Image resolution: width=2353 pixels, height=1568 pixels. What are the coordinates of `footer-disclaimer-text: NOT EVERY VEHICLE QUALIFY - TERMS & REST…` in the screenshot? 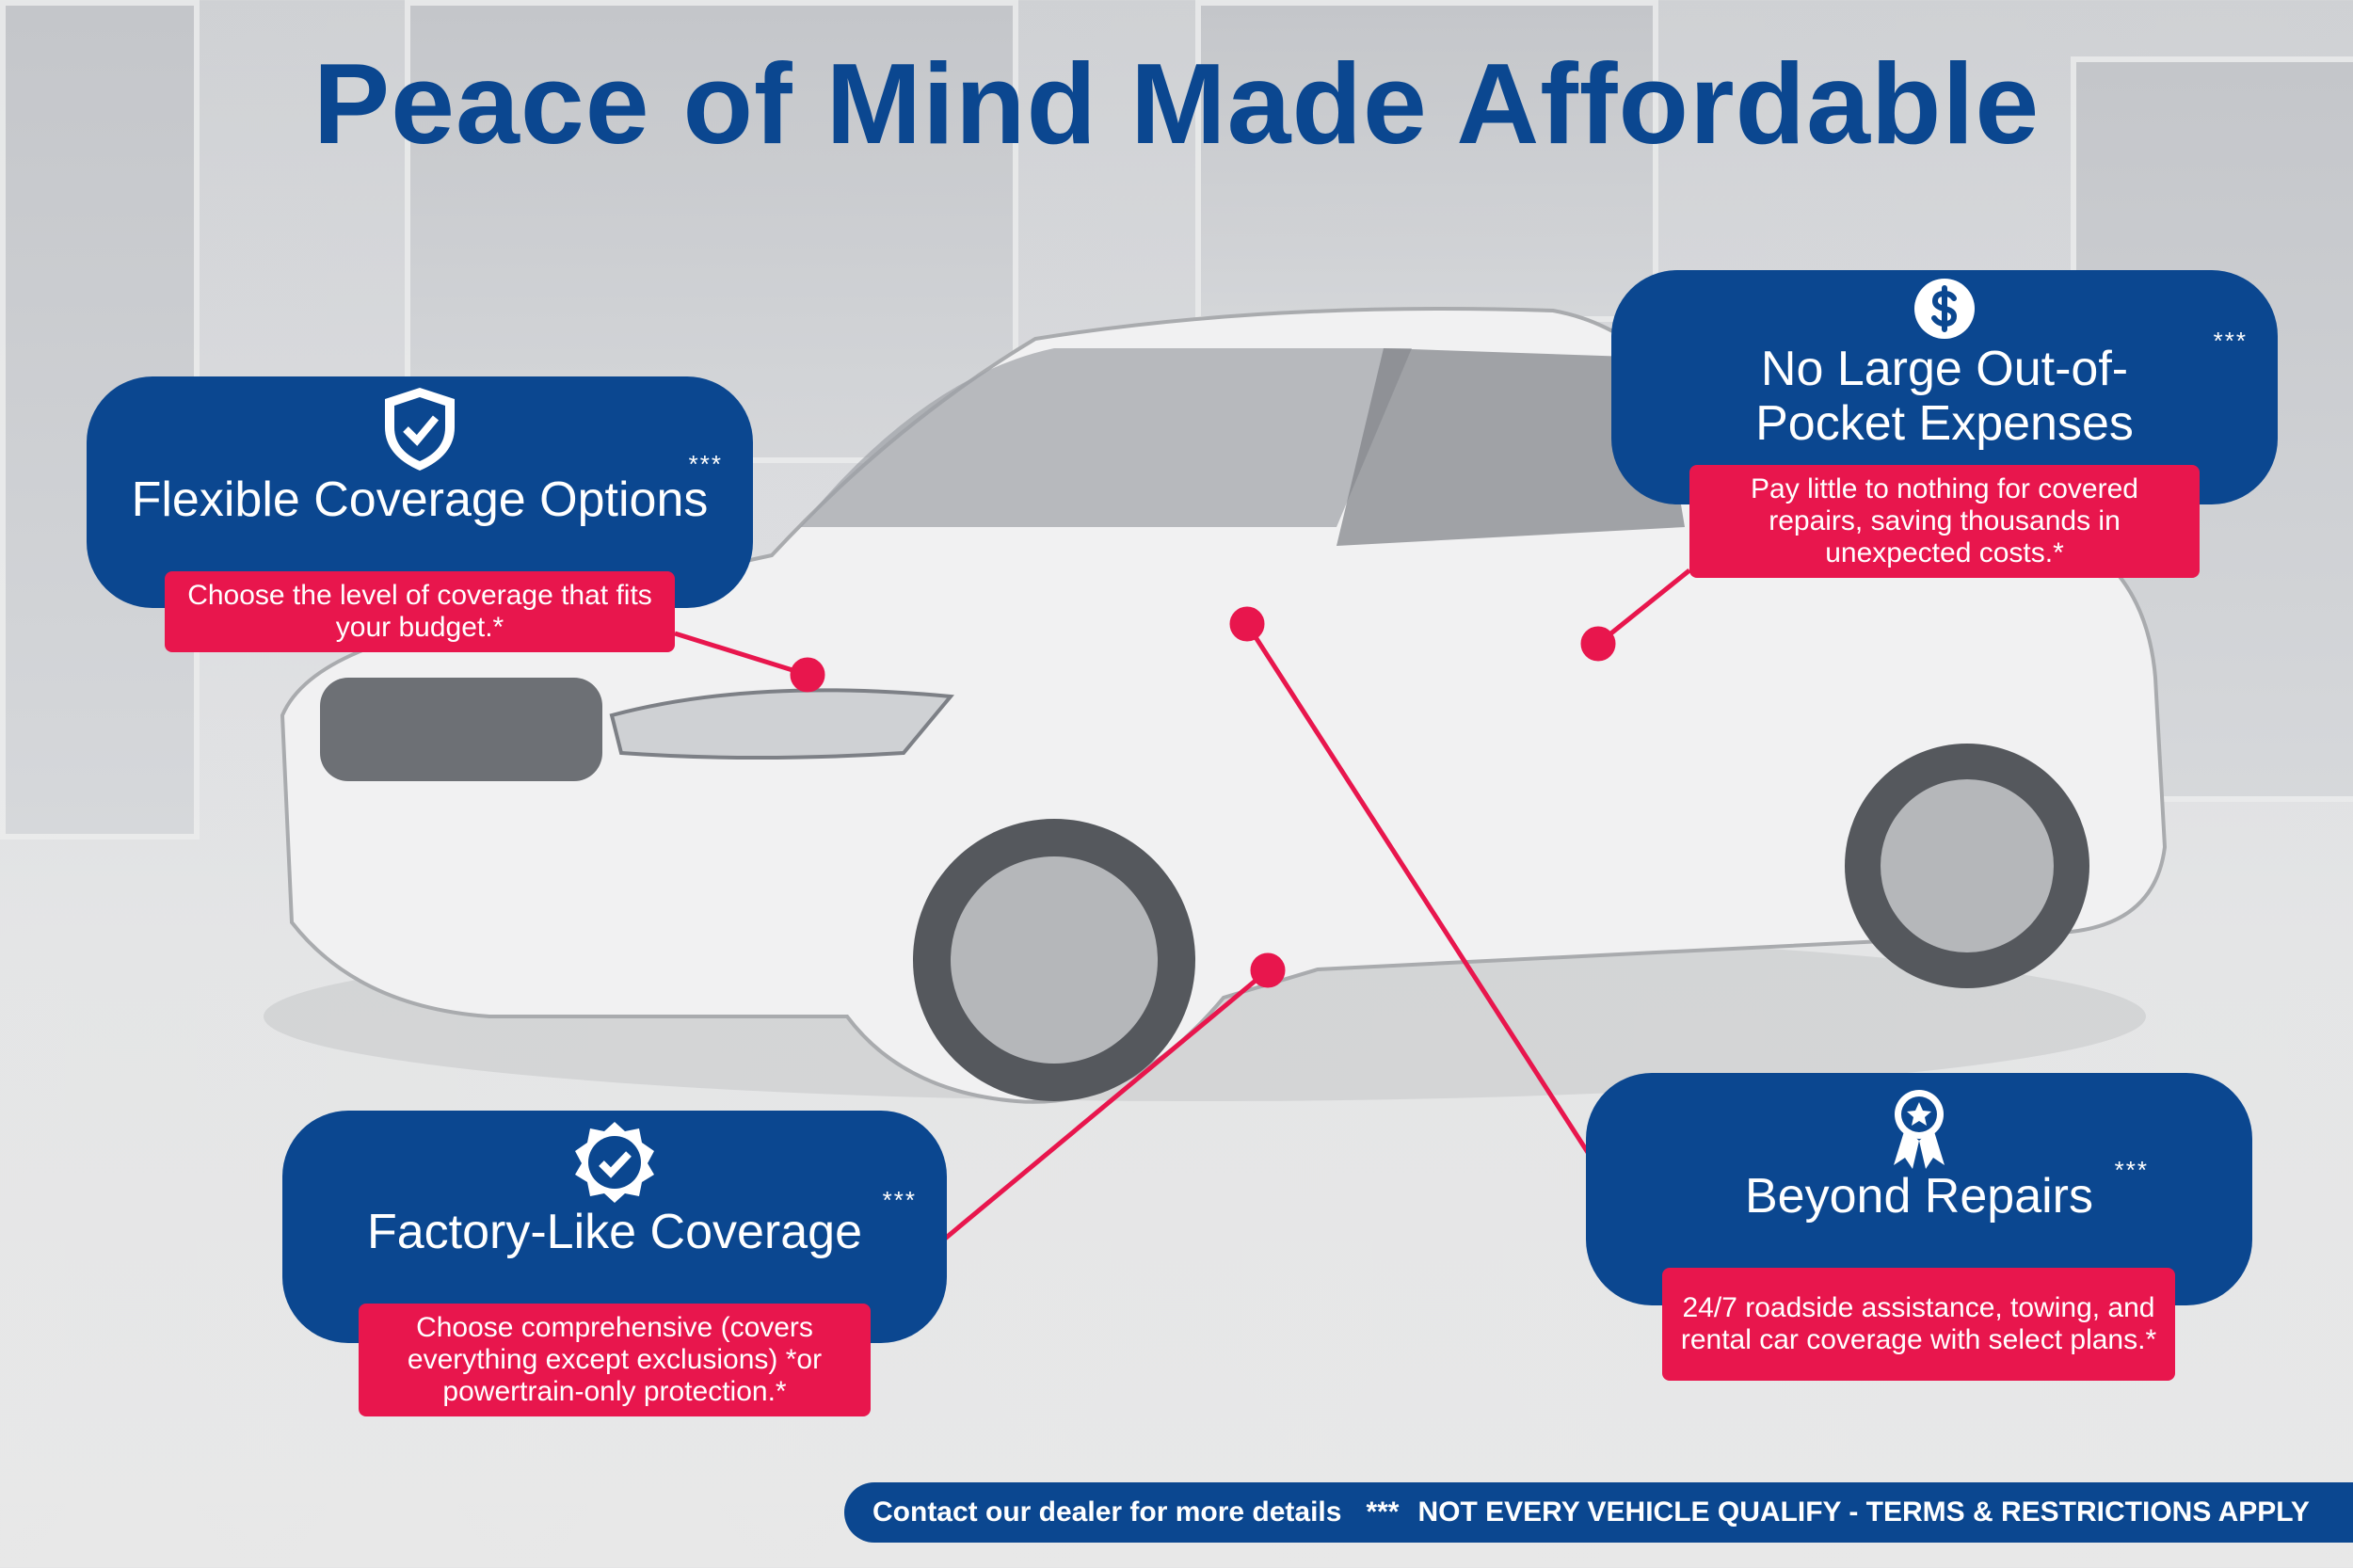 It's located at (1864, 1512).